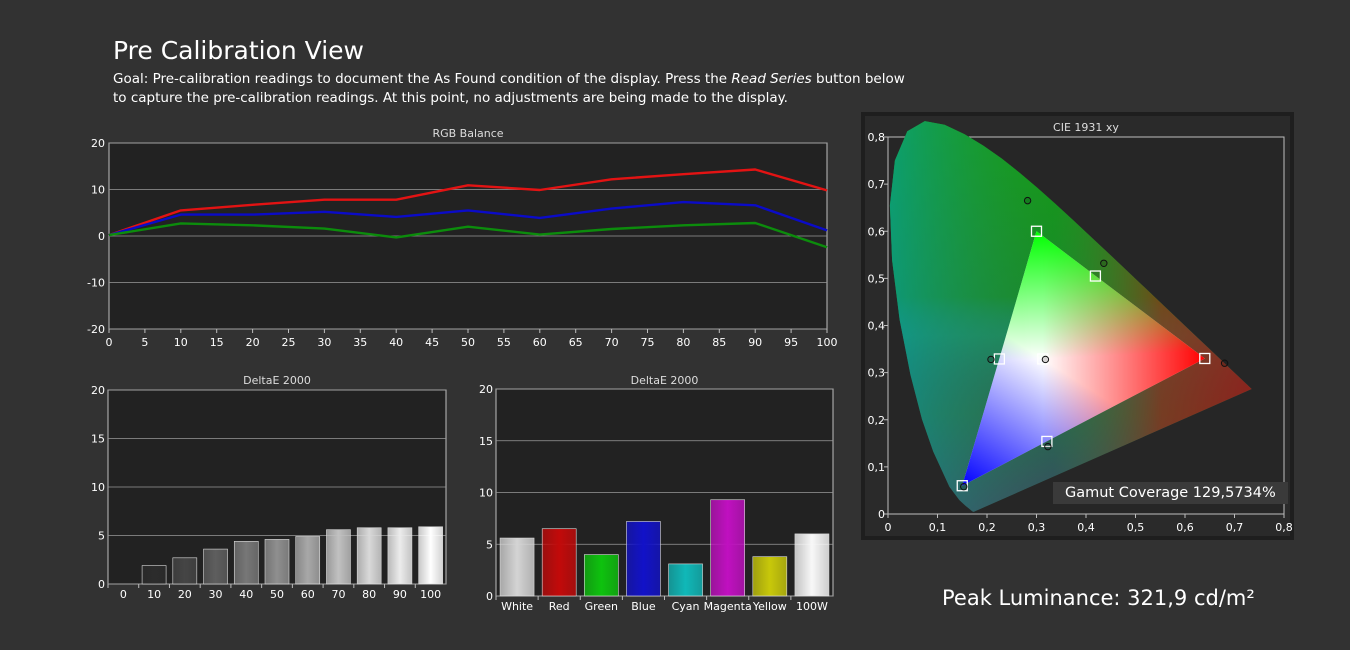  I want to click on bar-100w, so click(812, 565).